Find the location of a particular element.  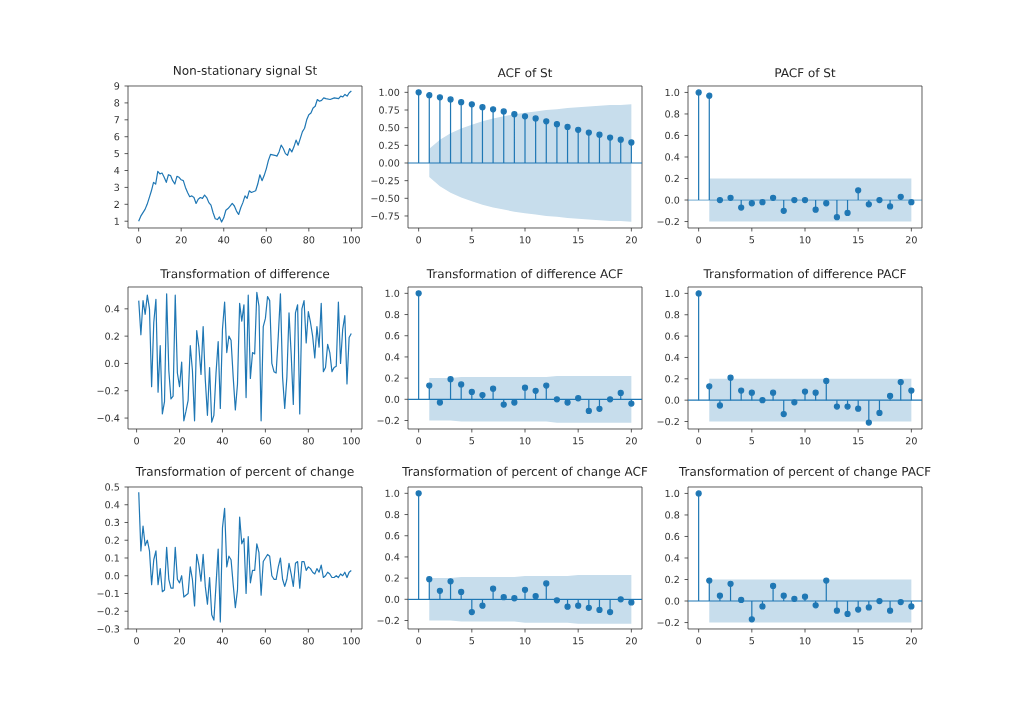

y-tick-label: 0.5 is located at coordinates (112, 487).